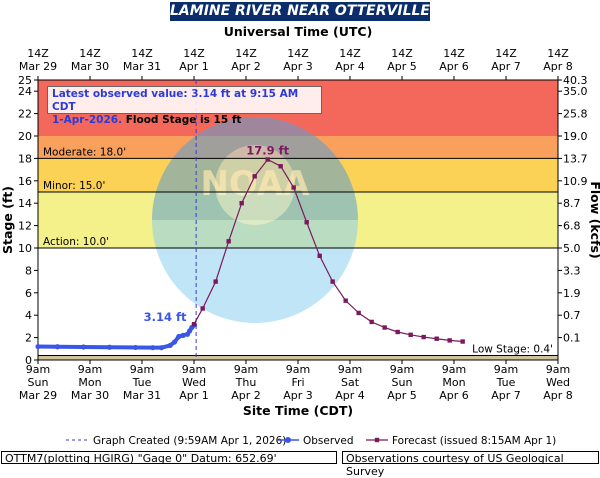  I want to click on utc-tick-label: Mar 29, so click(38, 66).